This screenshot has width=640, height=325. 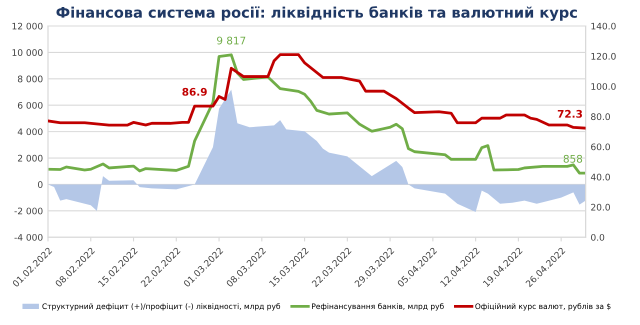 I want to click on y2-tick-label: 20.0, so click(x=600, y=207).